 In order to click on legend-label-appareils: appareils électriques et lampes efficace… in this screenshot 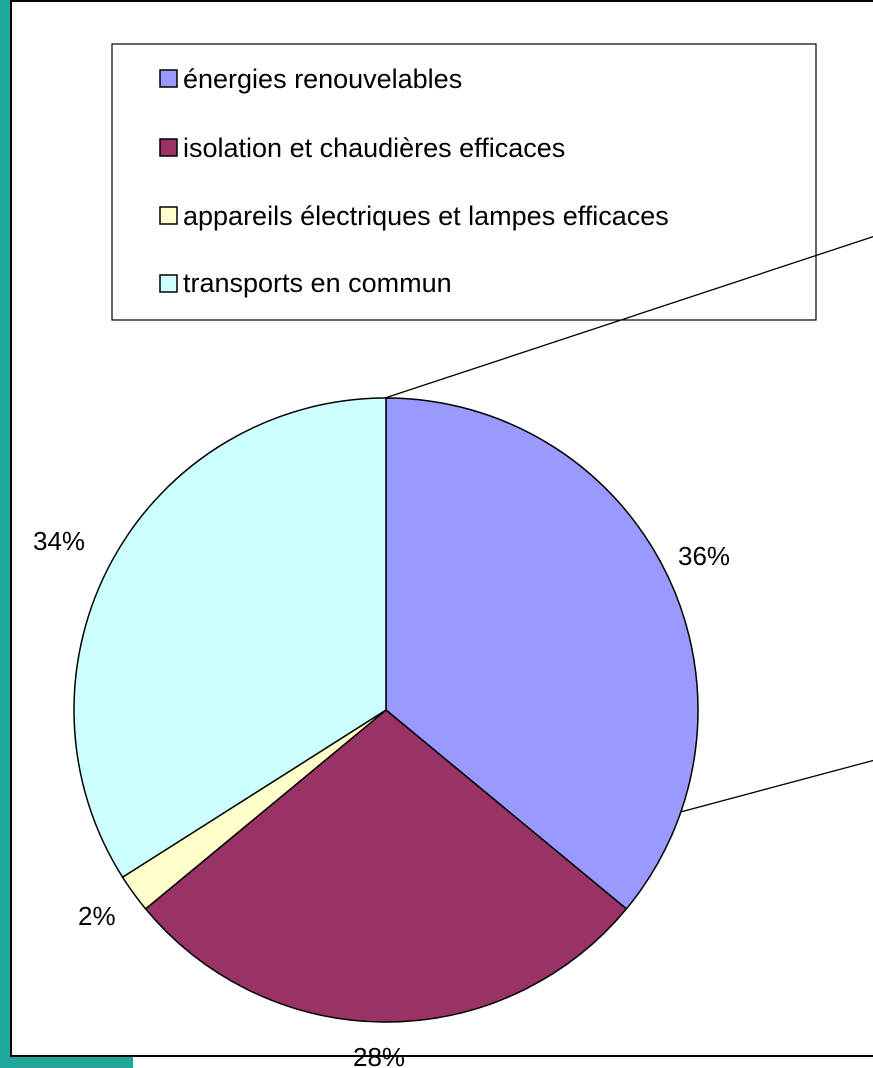, I will do `click(426, 216)`.